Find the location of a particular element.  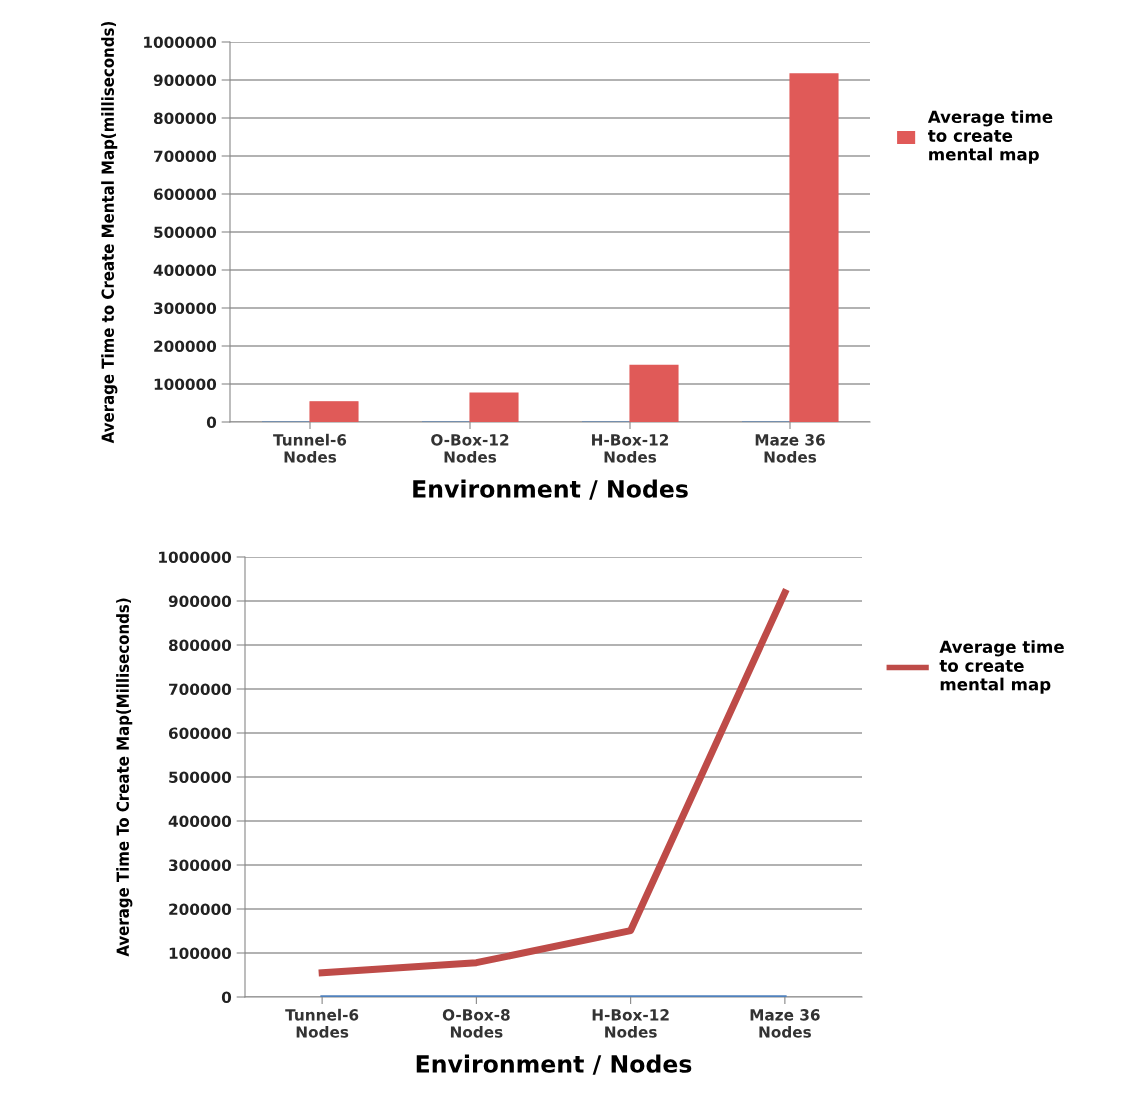

y-axis-title: Average Time to Create Mental Map(milliseconds) is located at coordinates (109, 232).